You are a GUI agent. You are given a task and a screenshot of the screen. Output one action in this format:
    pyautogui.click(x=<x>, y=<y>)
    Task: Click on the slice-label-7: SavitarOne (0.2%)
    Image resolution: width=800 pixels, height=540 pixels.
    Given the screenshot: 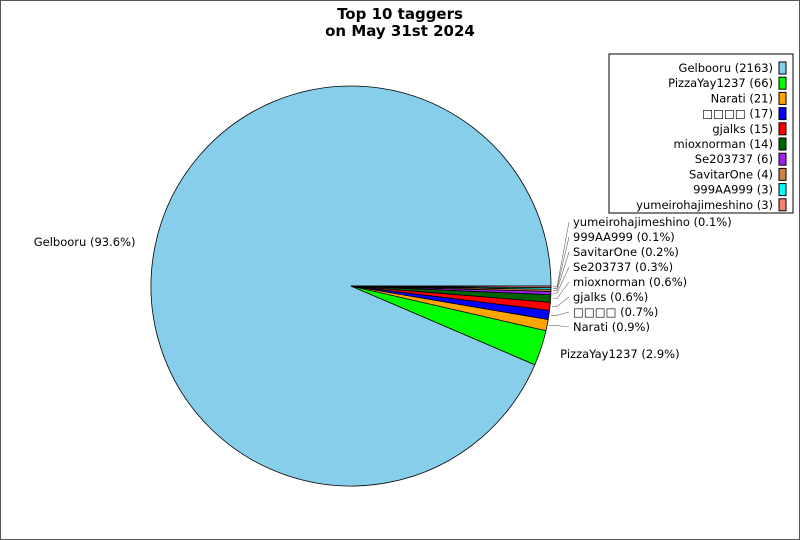 What is the action you would take?
    pyautogui.click(x=626, y=252)
    